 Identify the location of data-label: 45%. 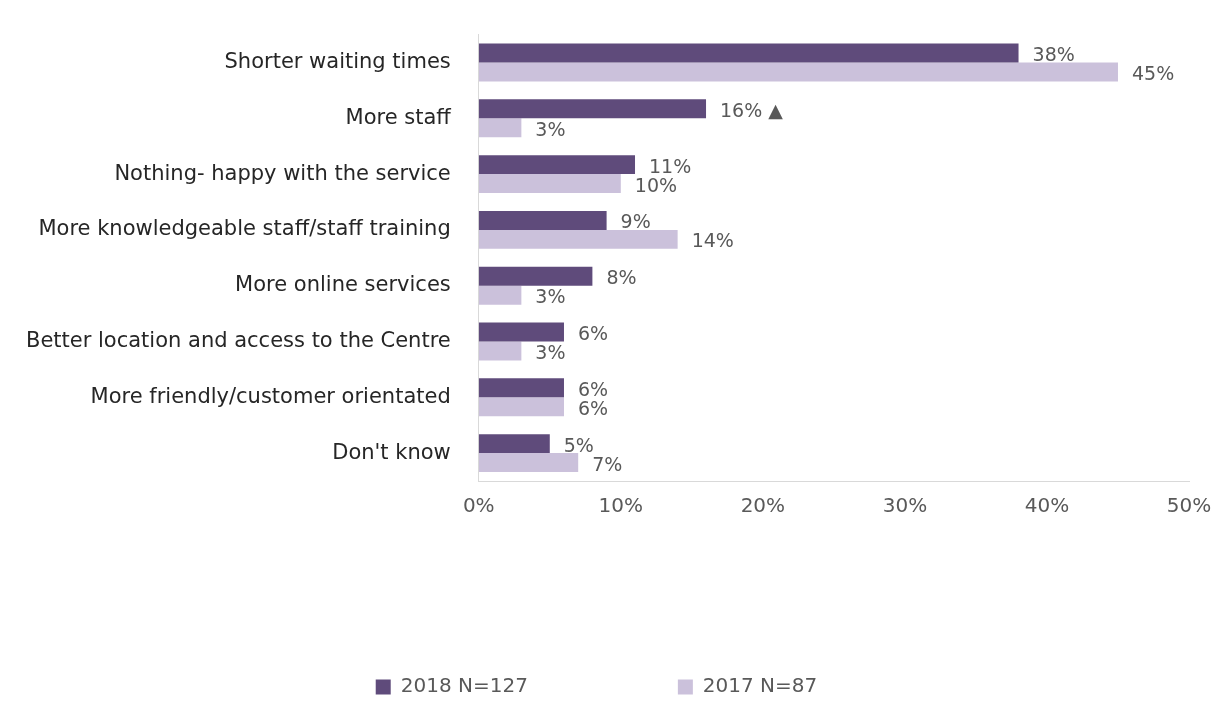
(1153, 72).